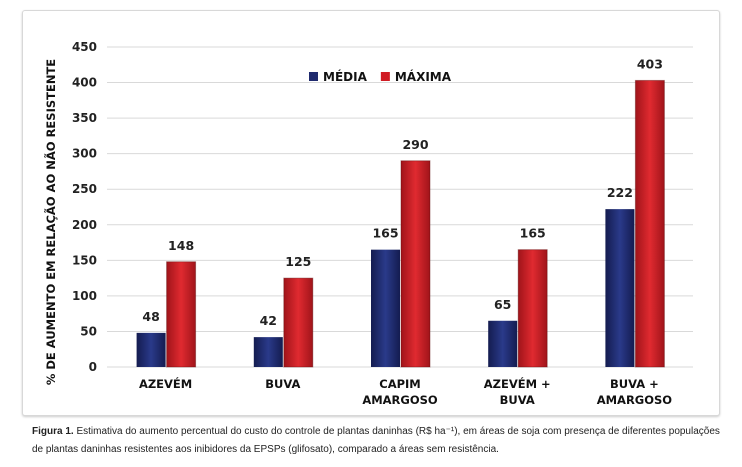 Image resolution: width=742 pixels, height=467 pixels. Describe the element at coordinates (88, 331) in the screenshot. I see `y-tick-label: 50` at that location.